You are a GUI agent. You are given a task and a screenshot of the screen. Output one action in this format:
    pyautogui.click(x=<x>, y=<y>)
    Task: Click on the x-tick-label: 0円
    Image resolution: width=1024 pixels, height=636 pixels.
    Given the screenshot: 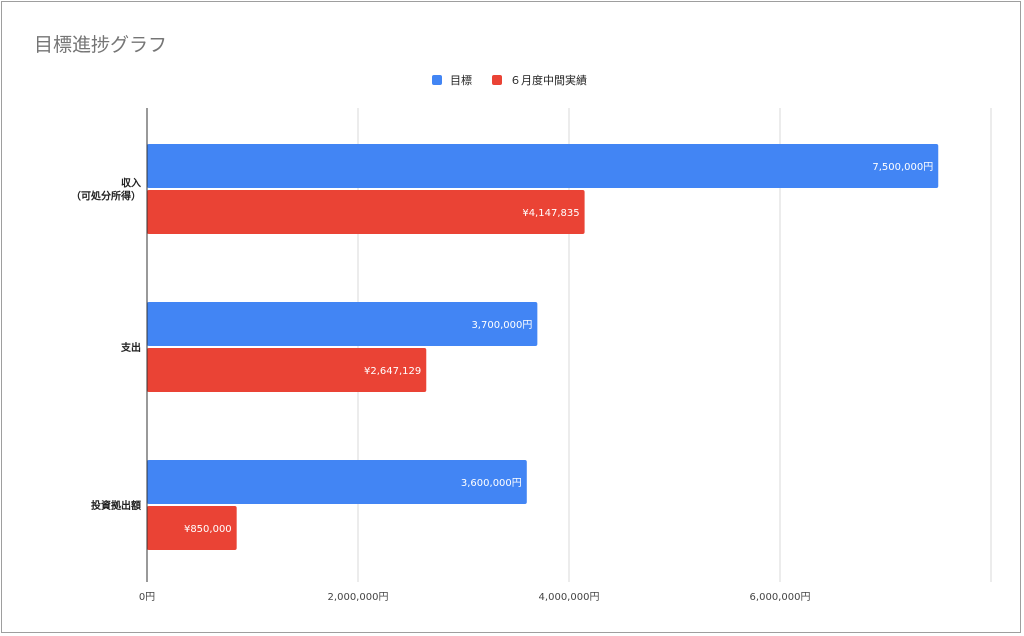 What is the action you would take?
    pyautogui.click(x=147, y=597)
    